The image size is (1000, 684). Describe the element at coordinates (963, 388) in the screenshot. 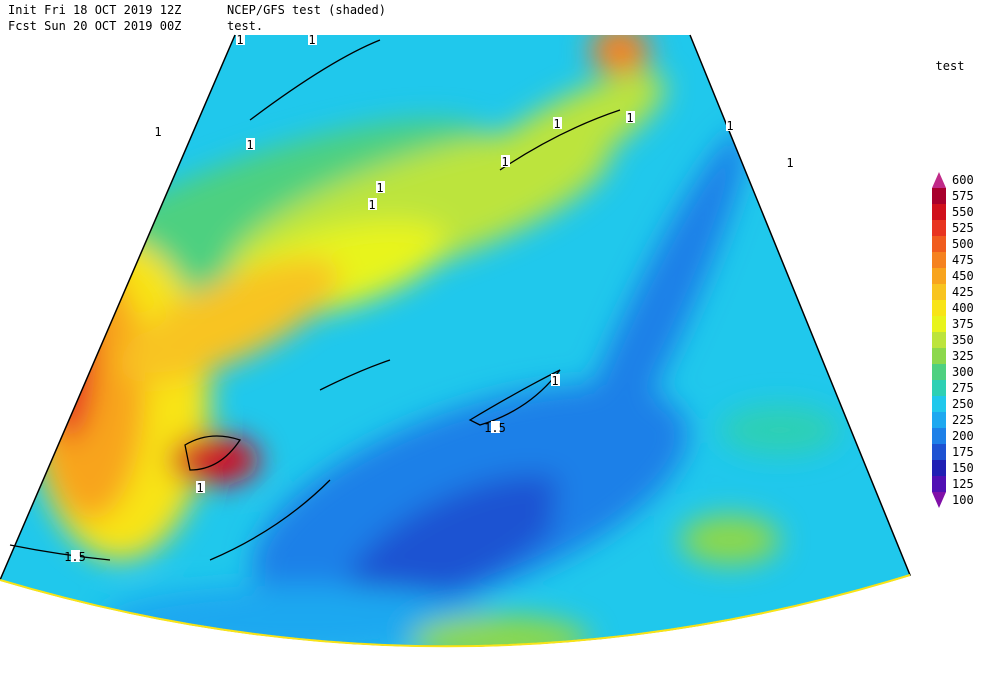

I see `colorbar-label: 275` at that location.